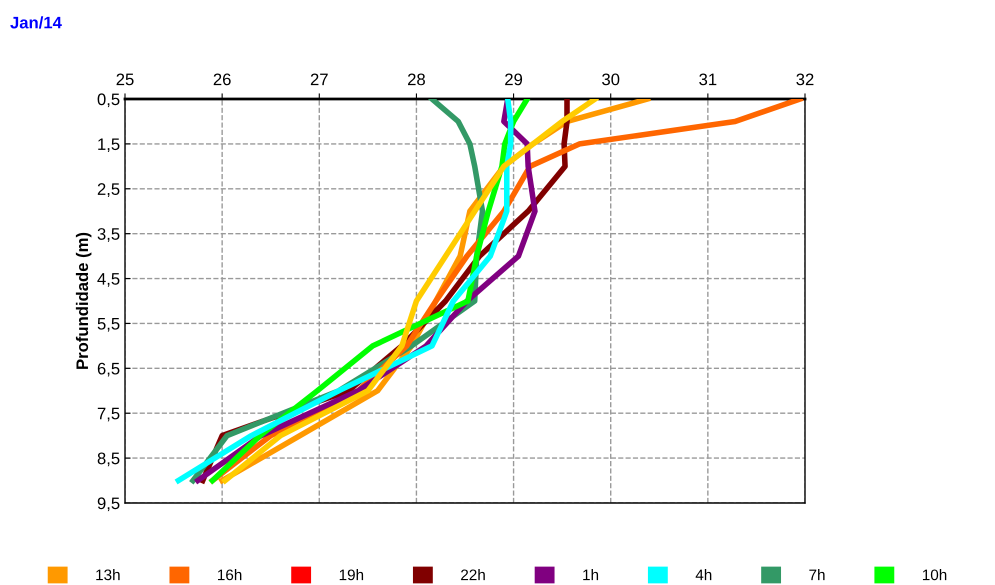  Describe the element at coordinates (513, 79) in the screenshot. I see `x-tick-label: 29` at that location.